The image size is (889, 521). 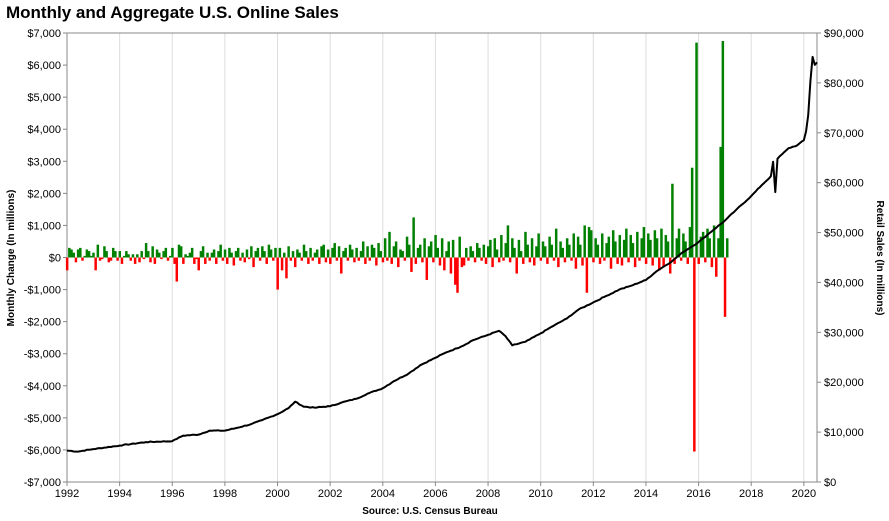 I want to click on right-tick-label: $10,000, so click(x=844, y=433).